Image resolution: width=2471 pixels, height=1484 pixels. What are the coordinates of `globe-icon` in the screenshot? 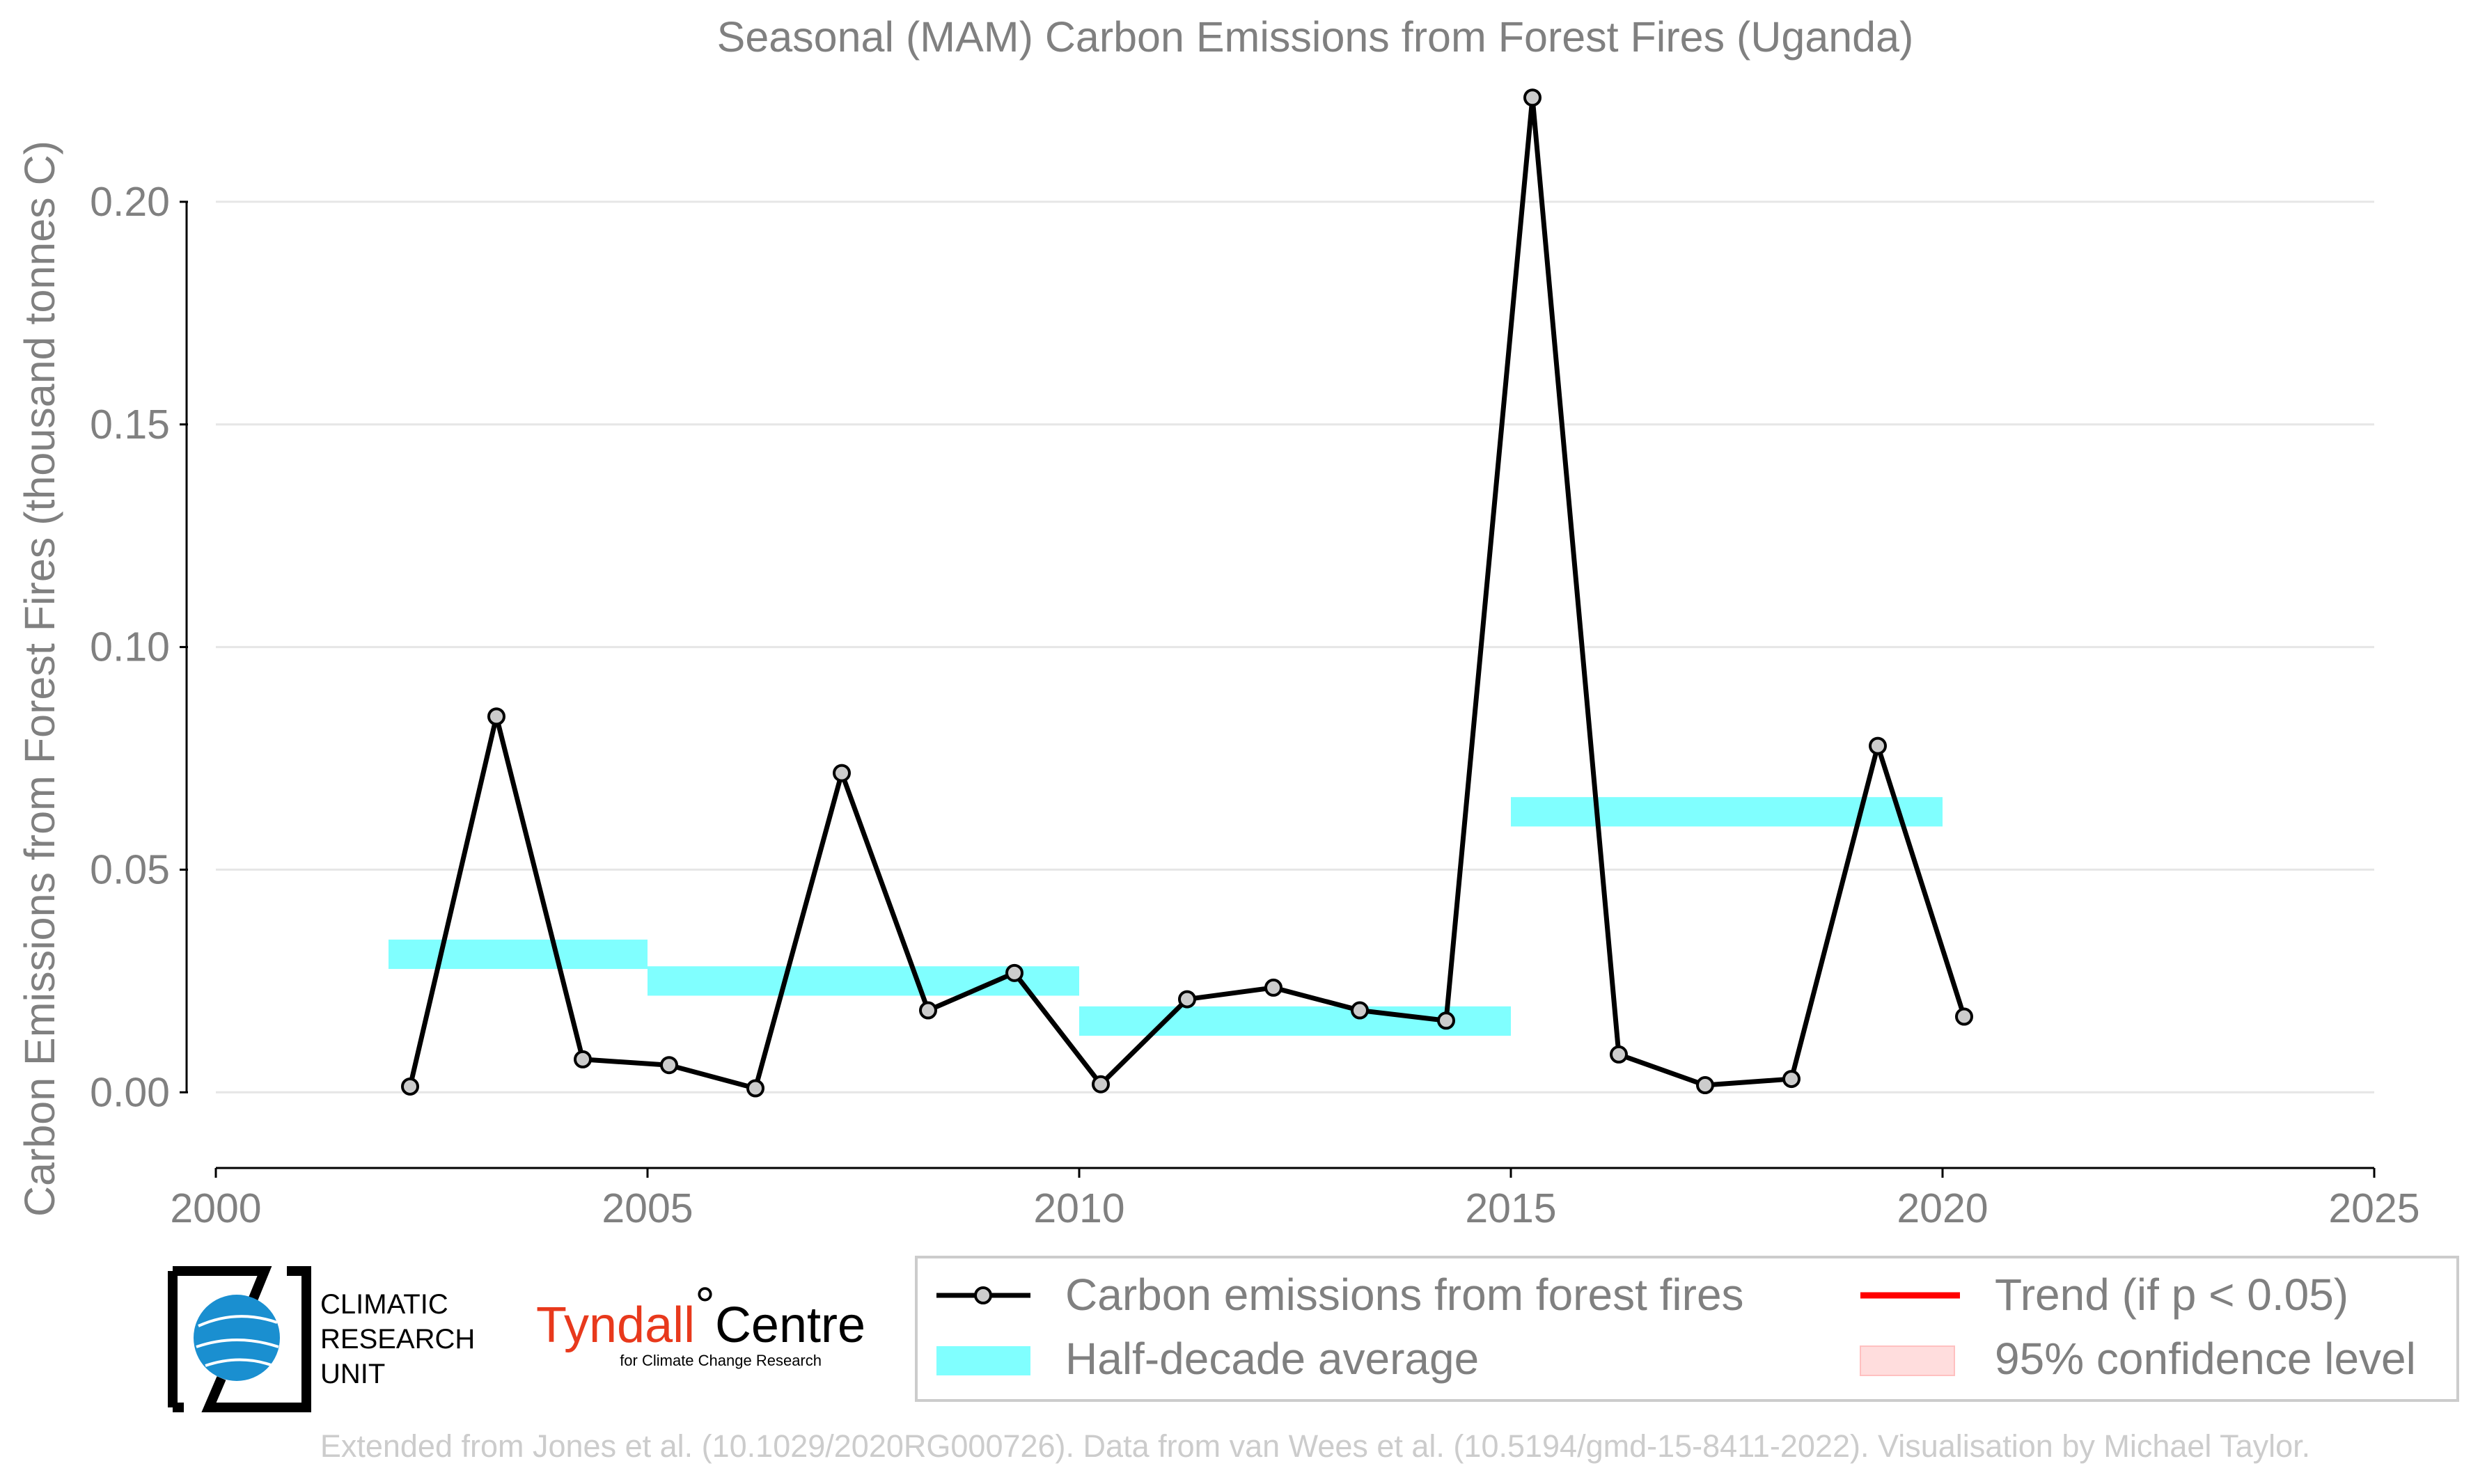 It's located at (237, 1338).